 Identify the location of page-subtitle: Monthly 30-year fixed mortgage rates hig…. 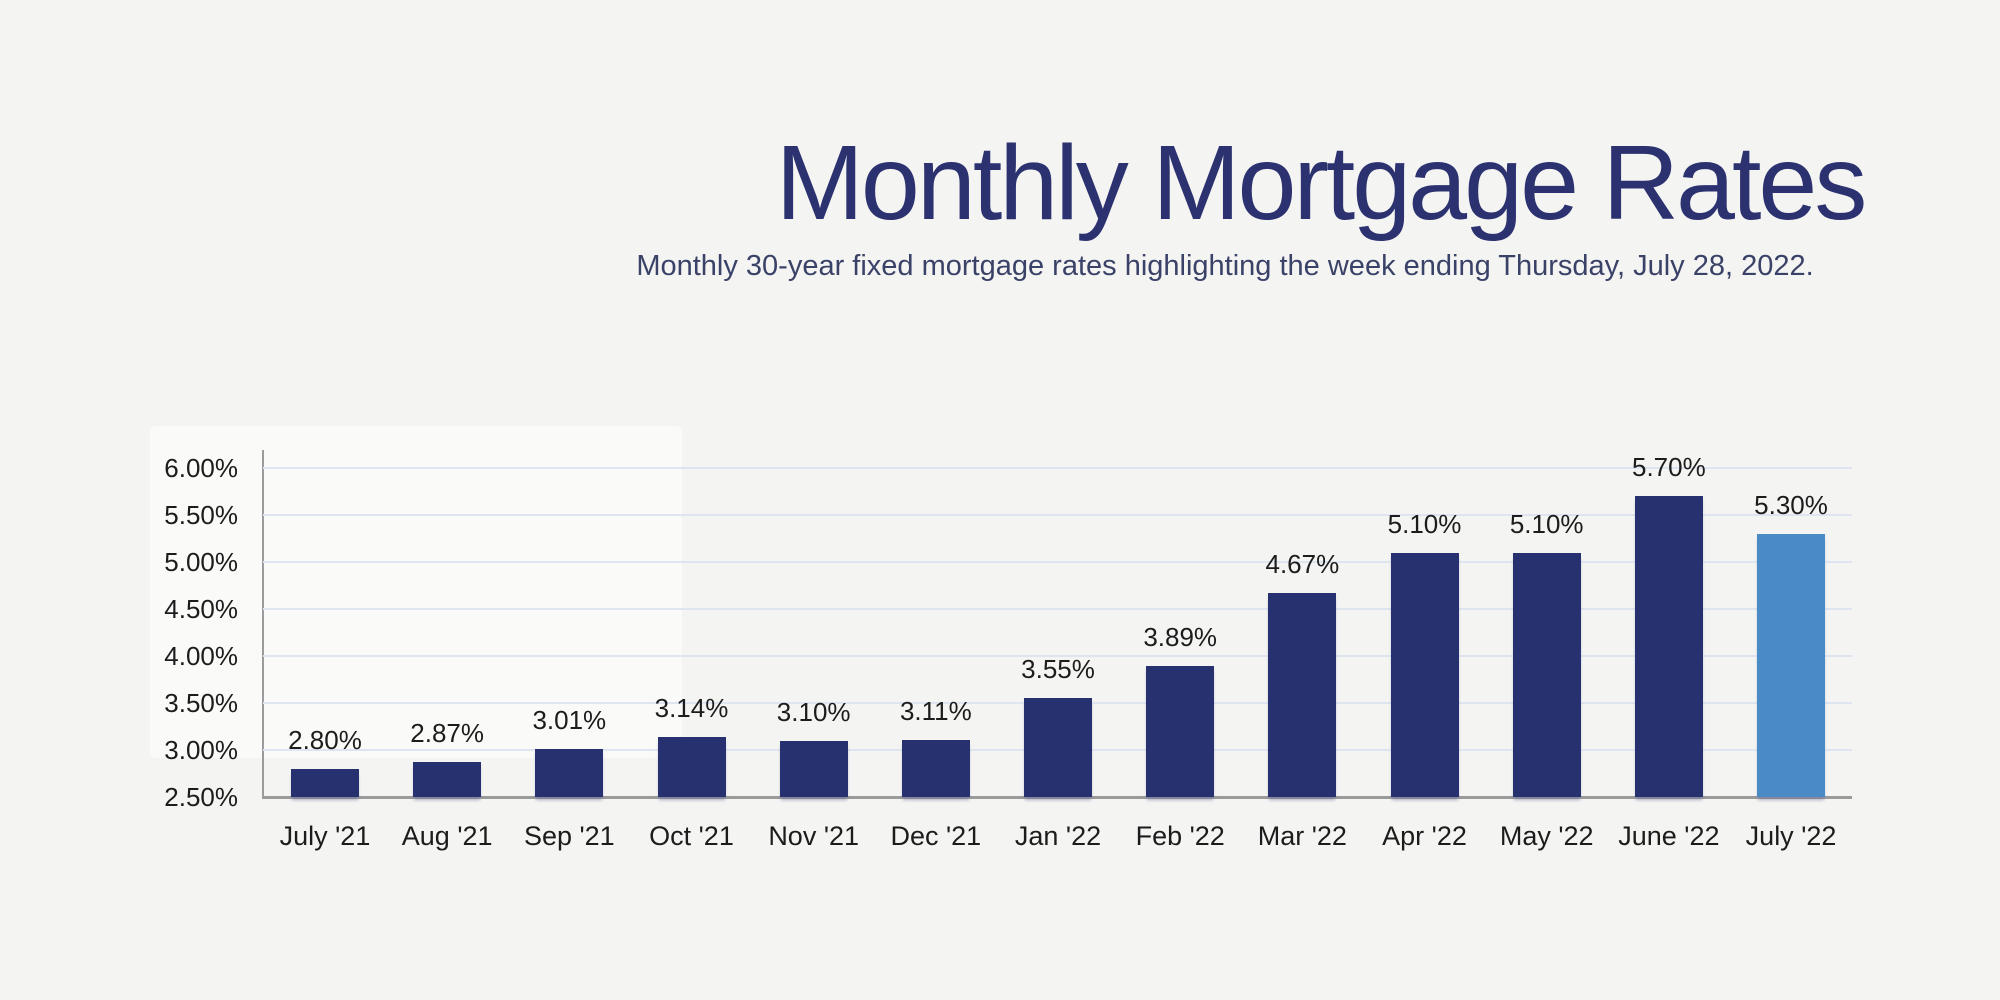
(1225, 266).